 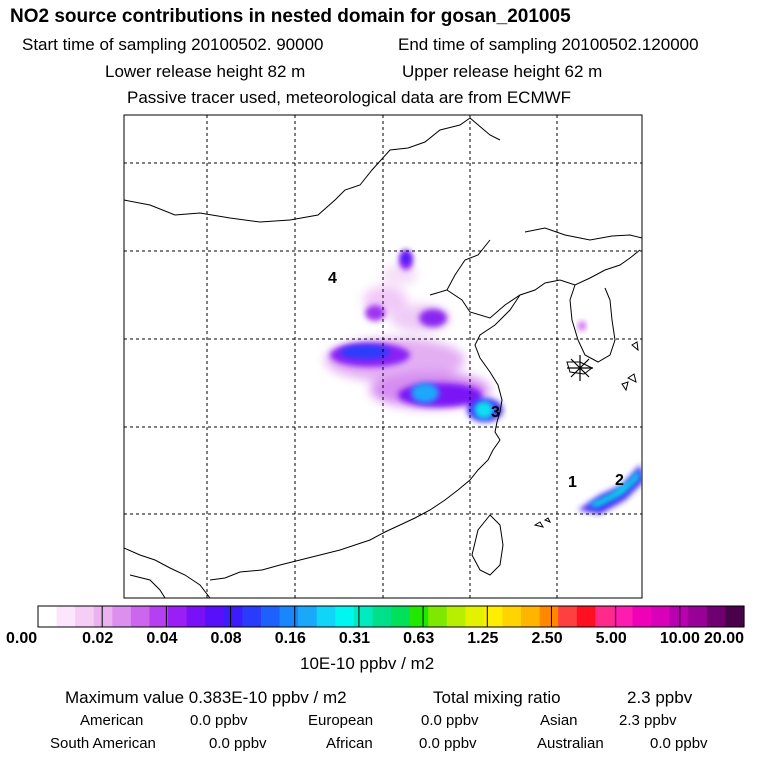 I want to click on colorbar-tick-label: 0.31, so click(x=354, y=638).